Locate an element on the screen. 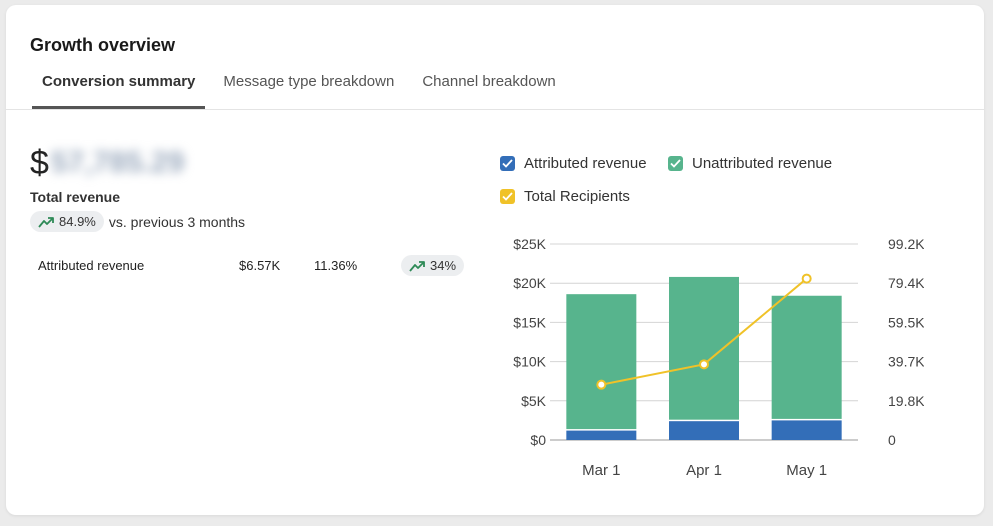  tab-message-type-breakdown: Message type breakdown is located at coordinates (309, 81).